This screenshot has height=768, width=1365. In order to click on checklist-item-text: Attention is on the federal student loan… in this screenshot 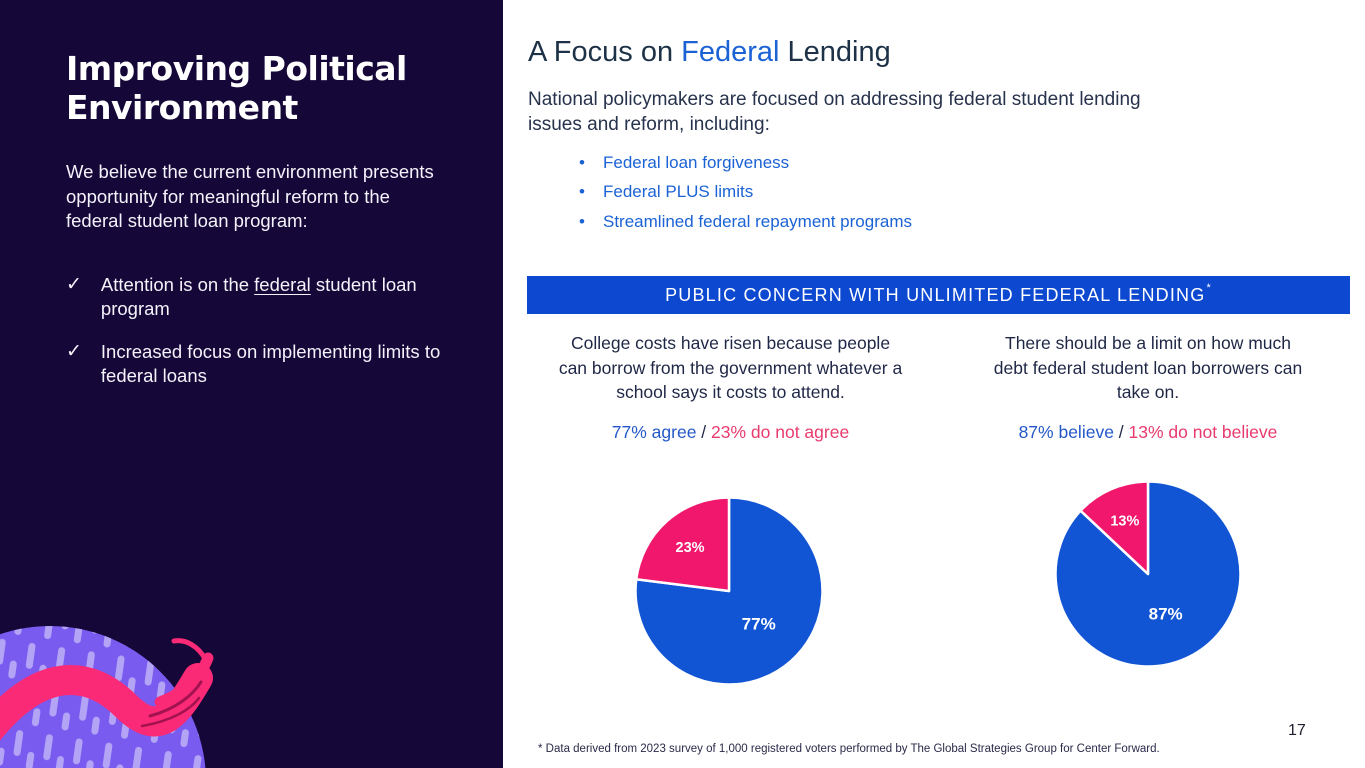, I will do `click(258, 297)`.